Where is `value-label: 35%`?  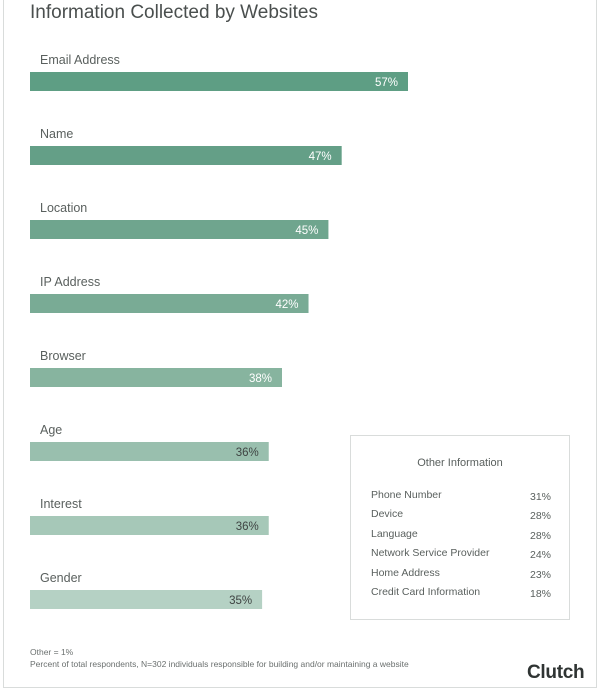 value-label: 35% is located at coordinates (240, 601).